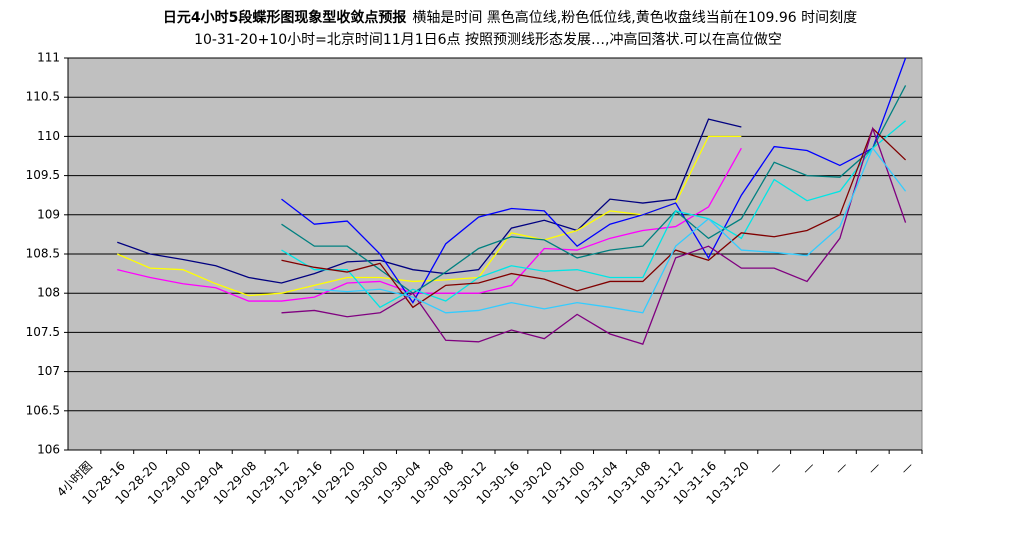 The width and height of the screenshot is (1020, 538). What do you see at coordinates (48, 371) in the screenshot?
I see `y-tick-label: 107` at bounding box center [48, 371].